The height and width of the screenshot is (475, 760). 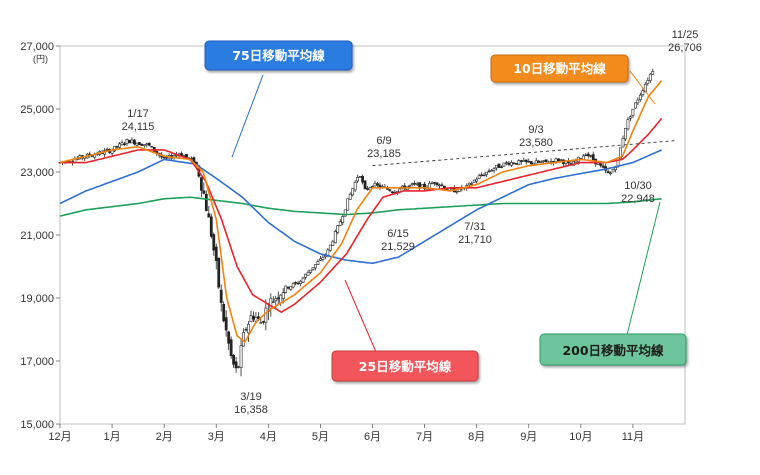 What do you see at coordinates (40, 59) in the screenshot?
I see `y-unit-label: (円)` at bounding box center [40, 59].